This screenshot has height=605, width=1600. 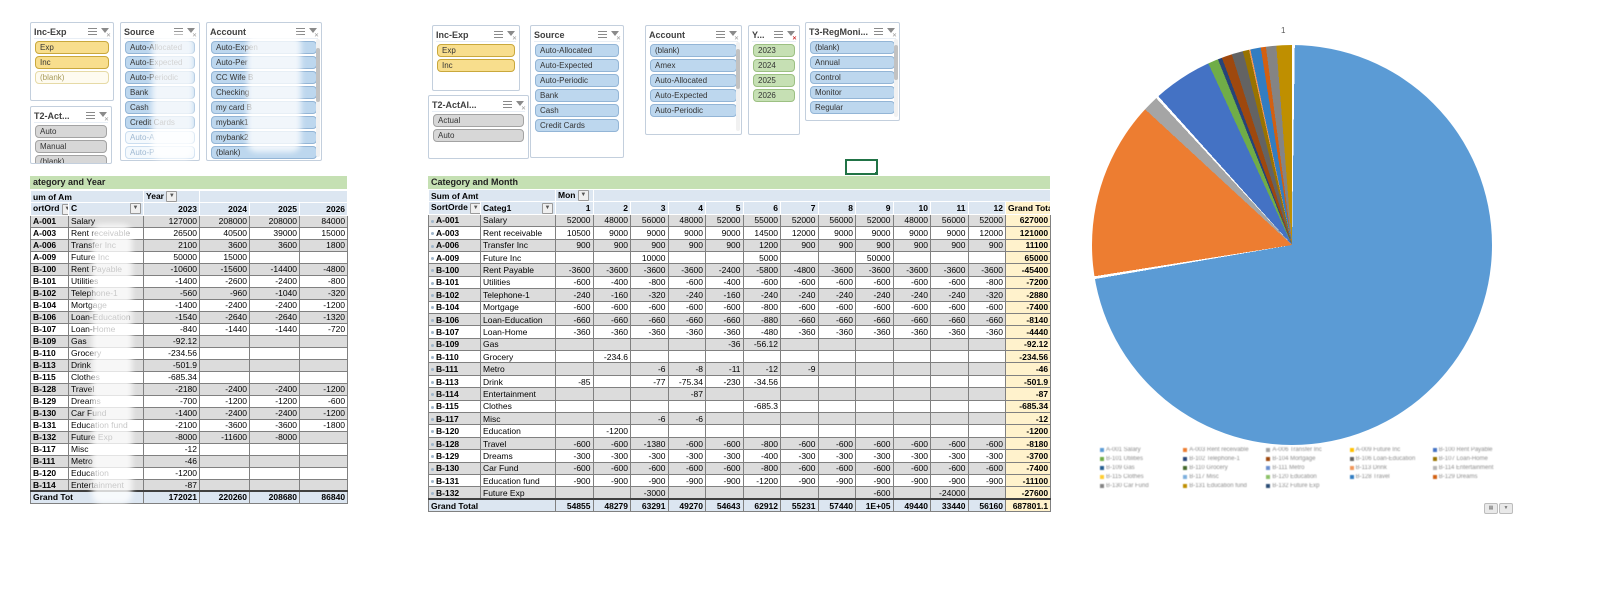 What do you see at coordinates (1304, 459) in the screenshot?
I see `legend-item: B-104 Mortgage` at bounding box center [1304, 459].